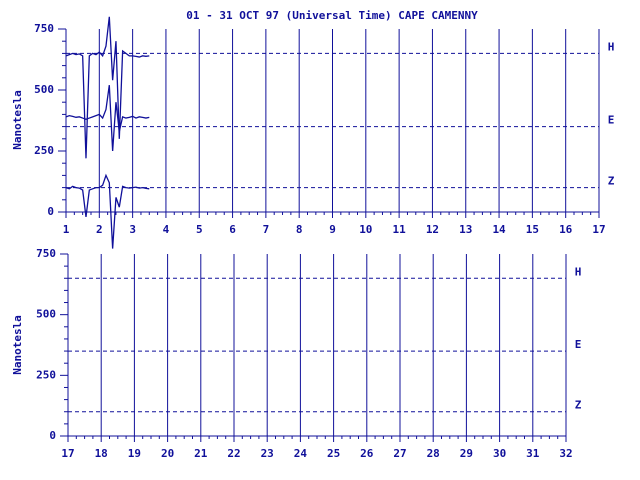 The width and height of the screenshot is (640, 480). Describe the element at coordinates (499, 453) in the screenshot. I see `x-tick-label: 30` at that location.